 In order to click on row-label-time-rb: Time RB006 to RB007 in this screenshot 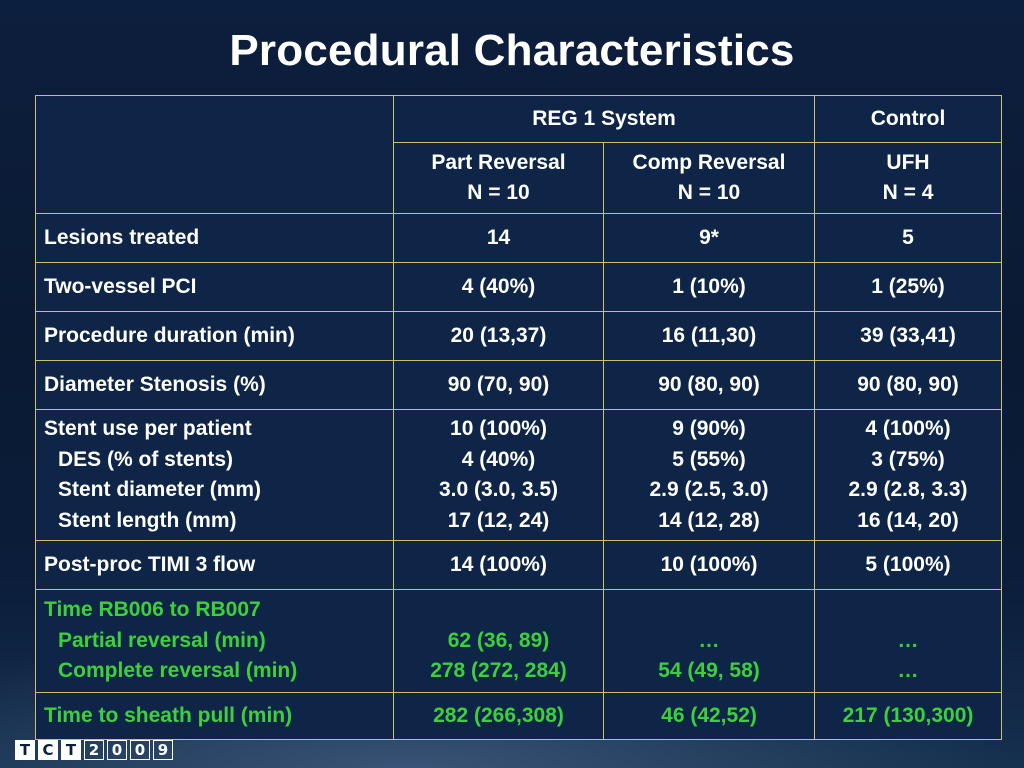, I will do `click(152, 610)`.